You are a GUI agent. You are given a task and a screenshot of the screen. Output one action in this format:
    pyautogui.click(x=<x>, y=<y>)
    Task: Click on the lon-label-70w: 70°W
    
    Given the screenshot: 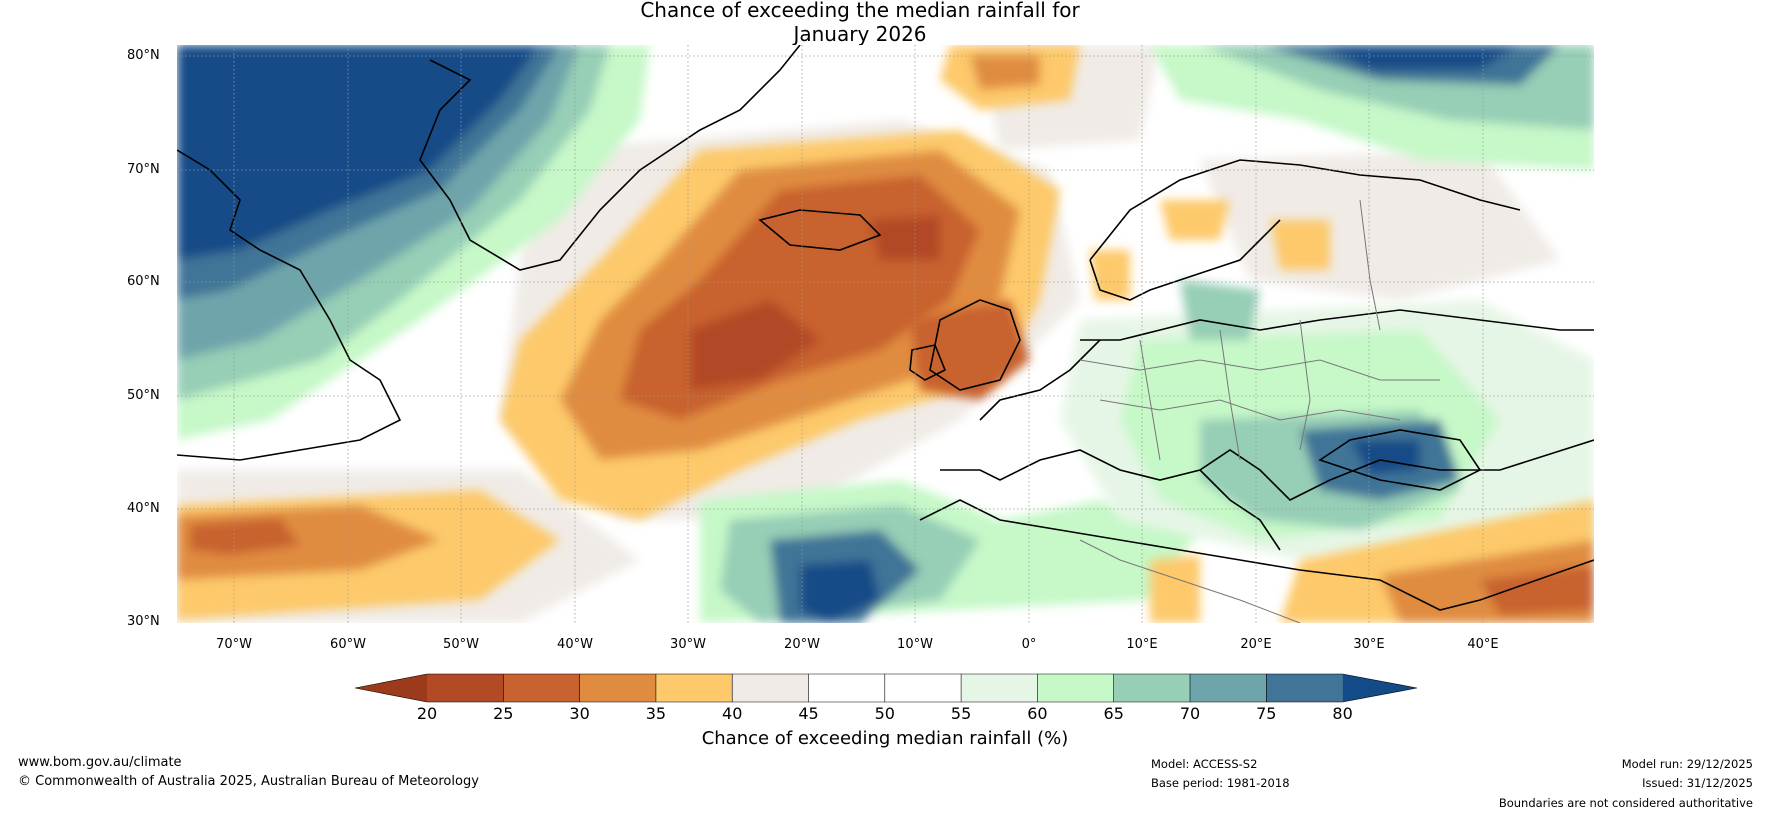 What is the action you would take?
    pyautogui.click(x=234, y=644)
    